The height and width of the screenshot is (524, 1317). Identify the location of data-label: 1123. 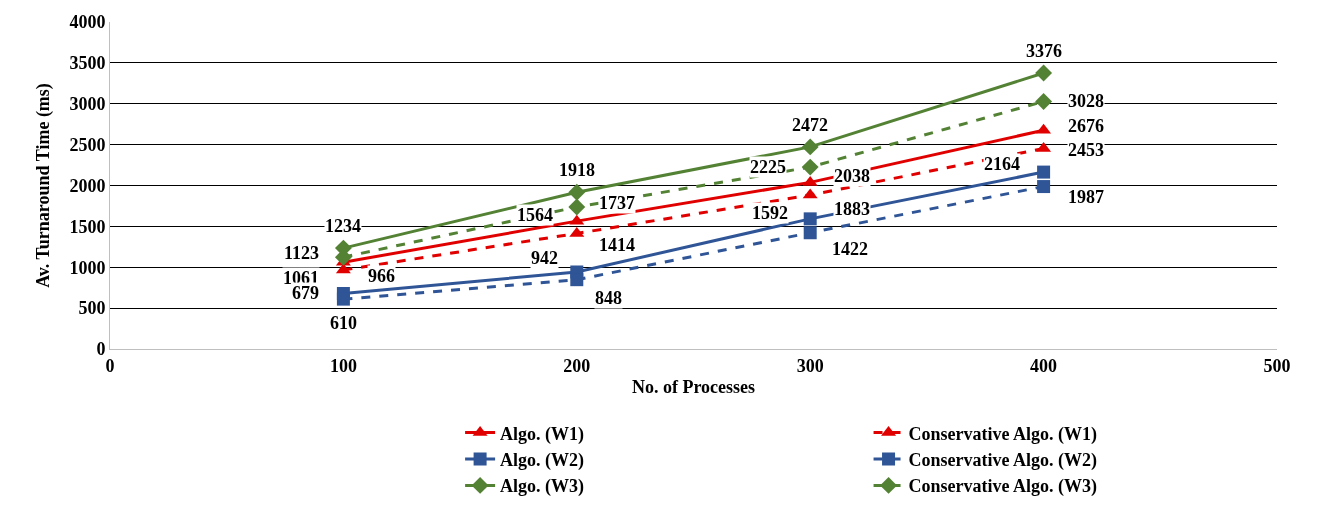
(302, 253).